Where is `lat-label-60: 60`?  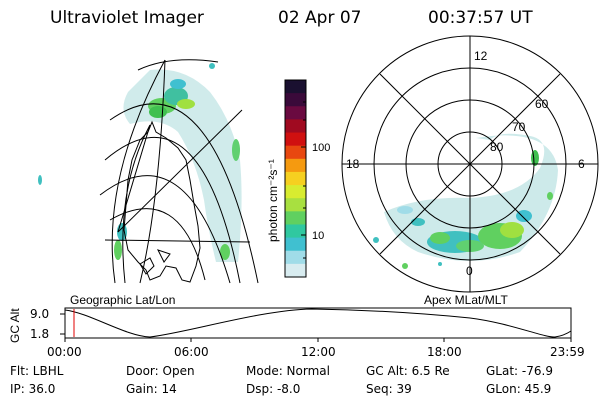 lat-label-60: 60 is located at coordinates (542, 104).